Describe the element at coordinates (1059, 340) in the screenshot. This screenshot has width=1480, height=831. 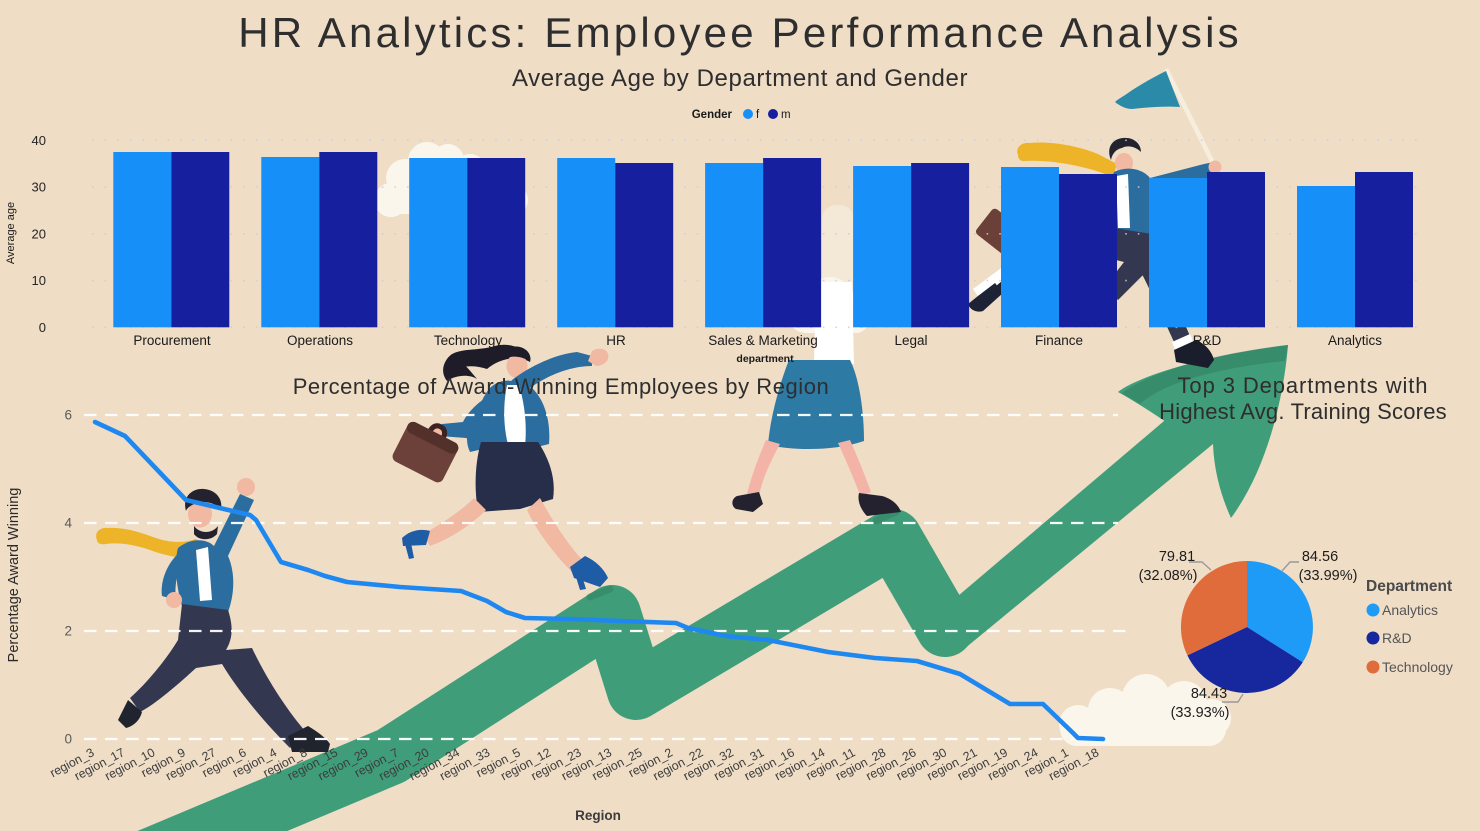
I see `svg-text: Finance` at that location.